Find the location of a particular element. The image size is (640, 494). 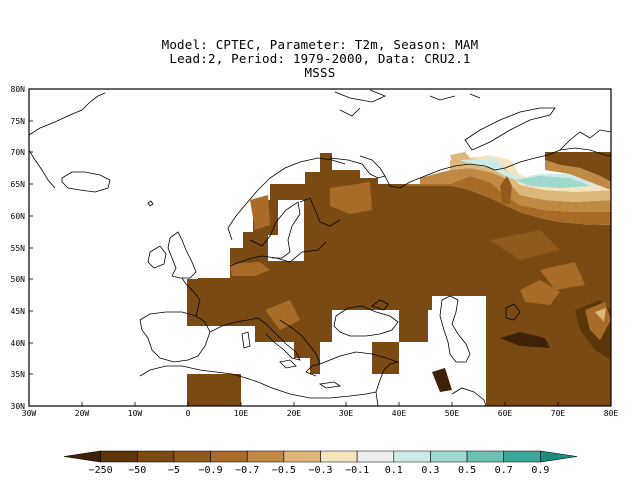

coast-sardinia is located at coordinates (246, 340).